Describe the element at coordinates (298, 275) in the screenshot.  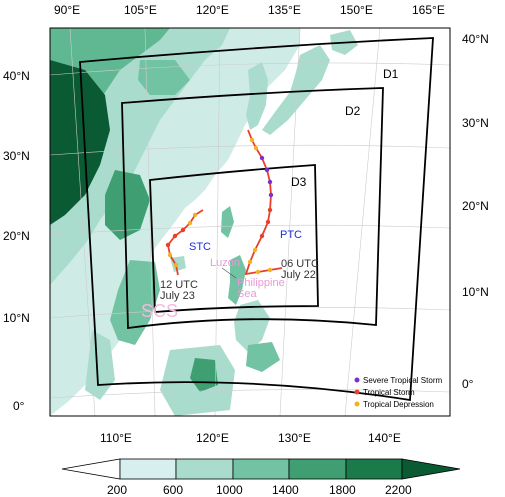
I see `label-ptc-date: July 22` at that location.